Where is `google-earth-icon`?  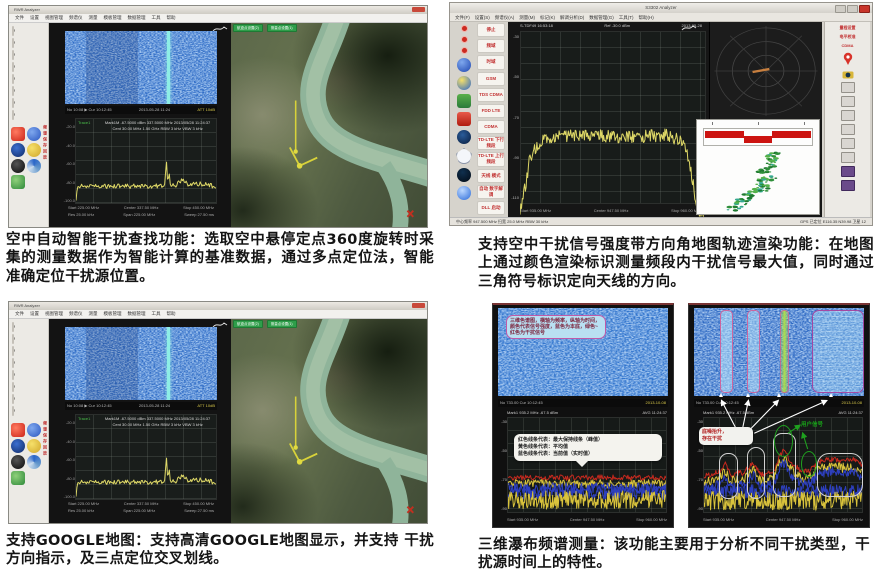 google-earth-icon is located at coordinates (464, 193).